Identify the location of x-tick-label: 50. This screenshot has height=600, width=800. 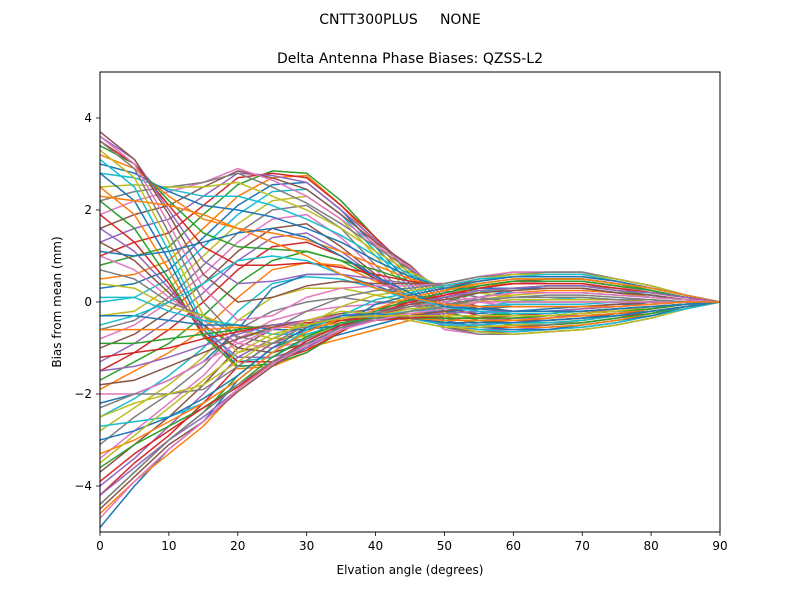
(444, 546).